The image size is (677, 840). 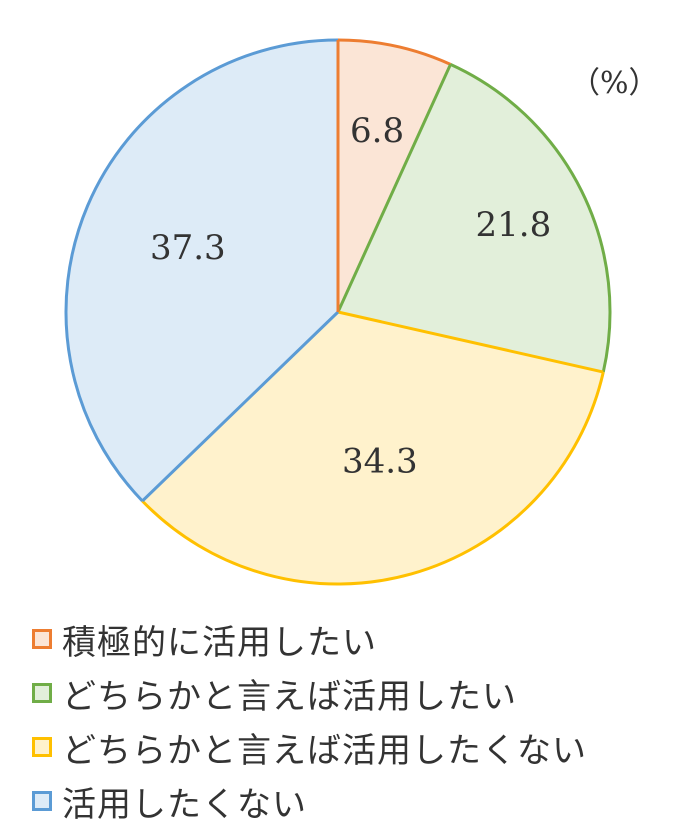 I want to click on pie-value-label: 37.3, so click(x=188, y=248).